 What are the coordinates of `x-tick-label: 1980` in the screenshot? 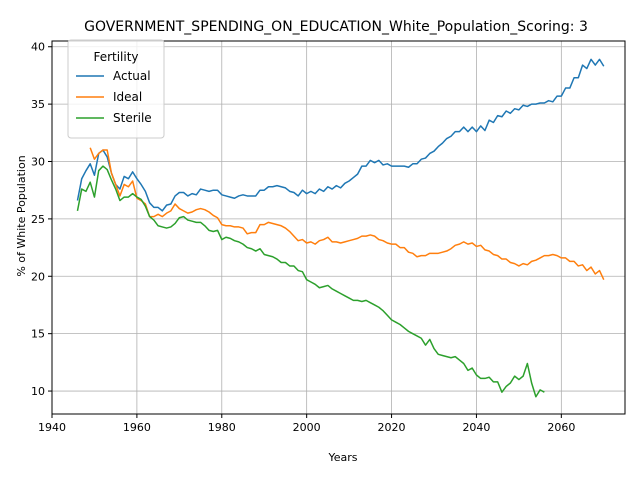 It's located at (222, 427).